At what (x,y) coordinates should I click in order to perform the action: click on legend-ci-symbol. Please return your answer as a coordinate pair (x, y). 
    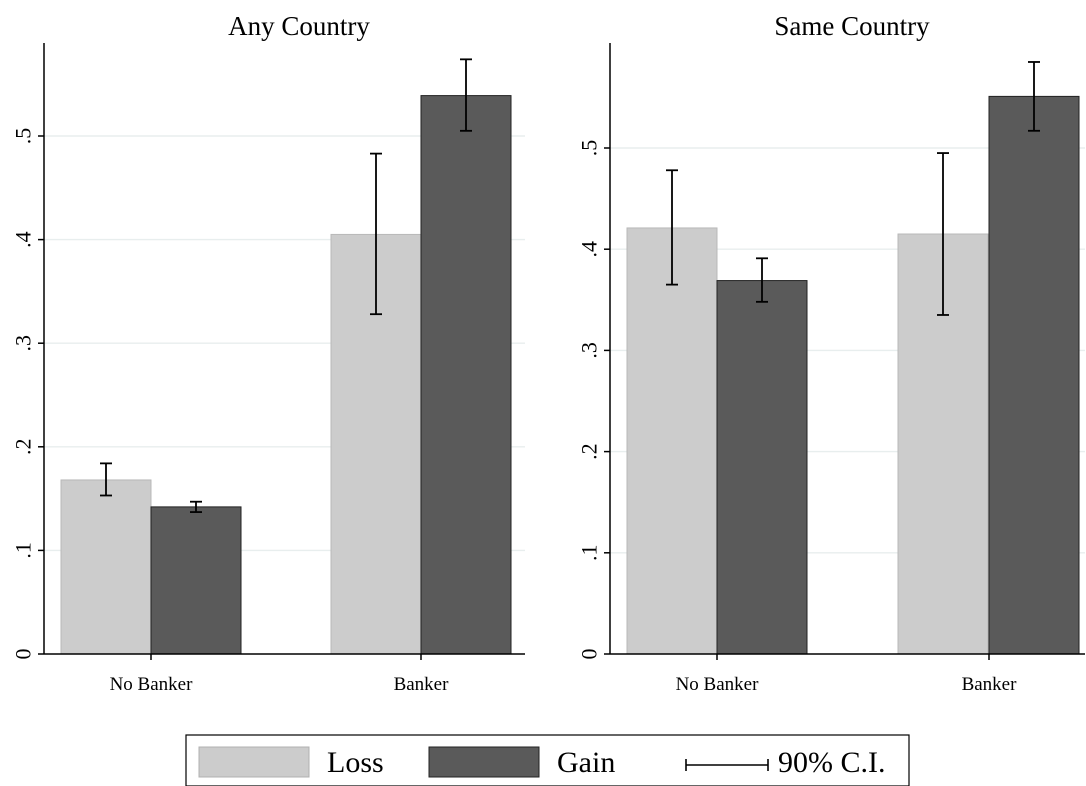
    Looking at the image, I should click on (727, 765).